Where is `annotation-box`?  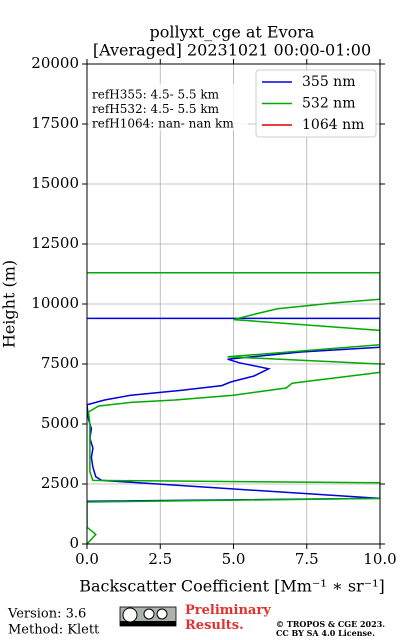 annotation-box is located at coordinates (169, 107).